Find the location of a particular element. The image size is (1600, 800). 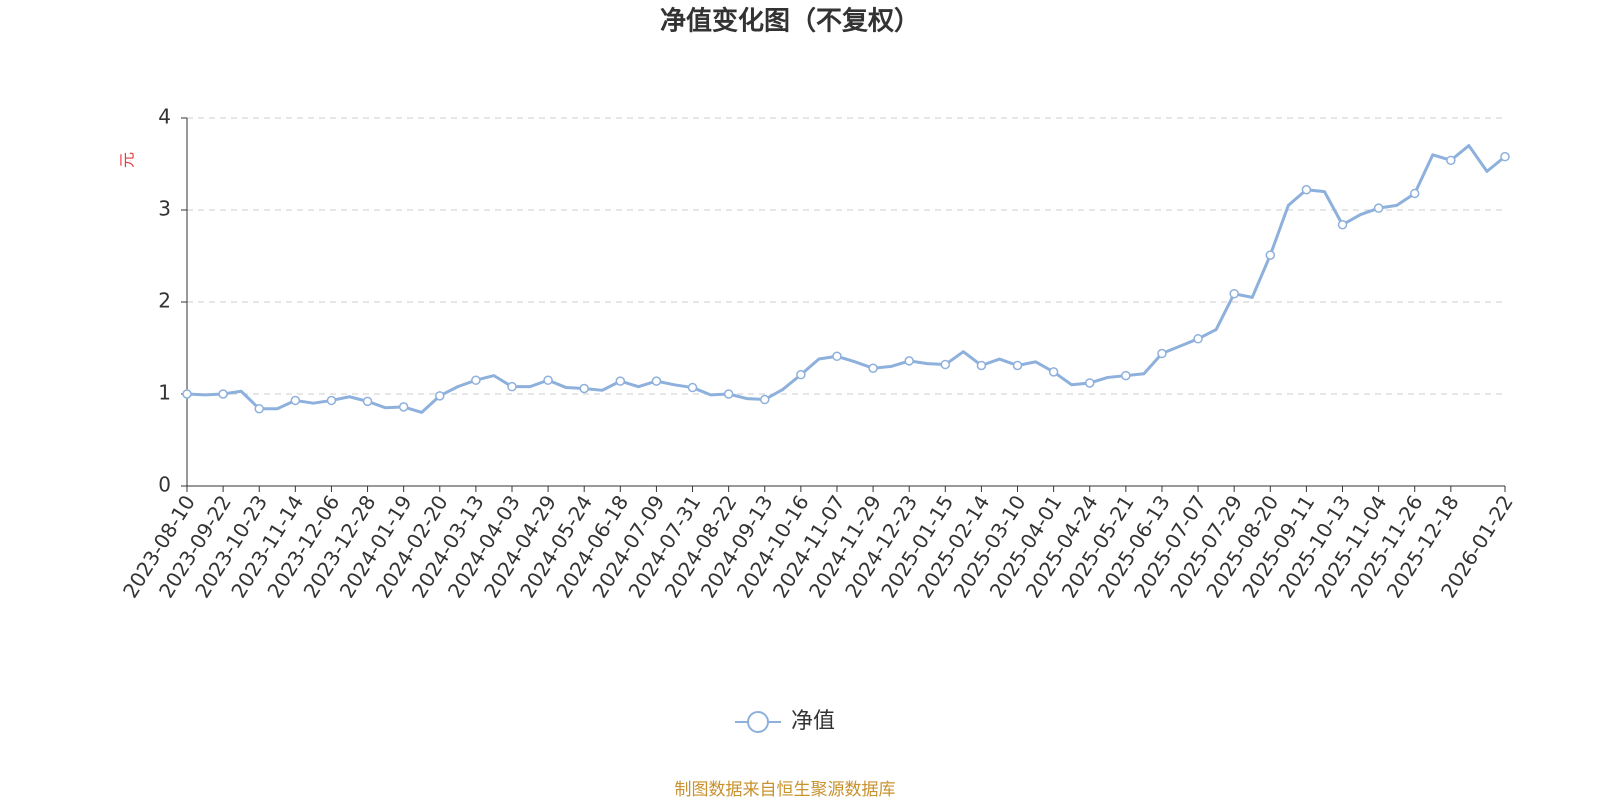

y-tick-label: 2 is located at coordinates (164, 301).